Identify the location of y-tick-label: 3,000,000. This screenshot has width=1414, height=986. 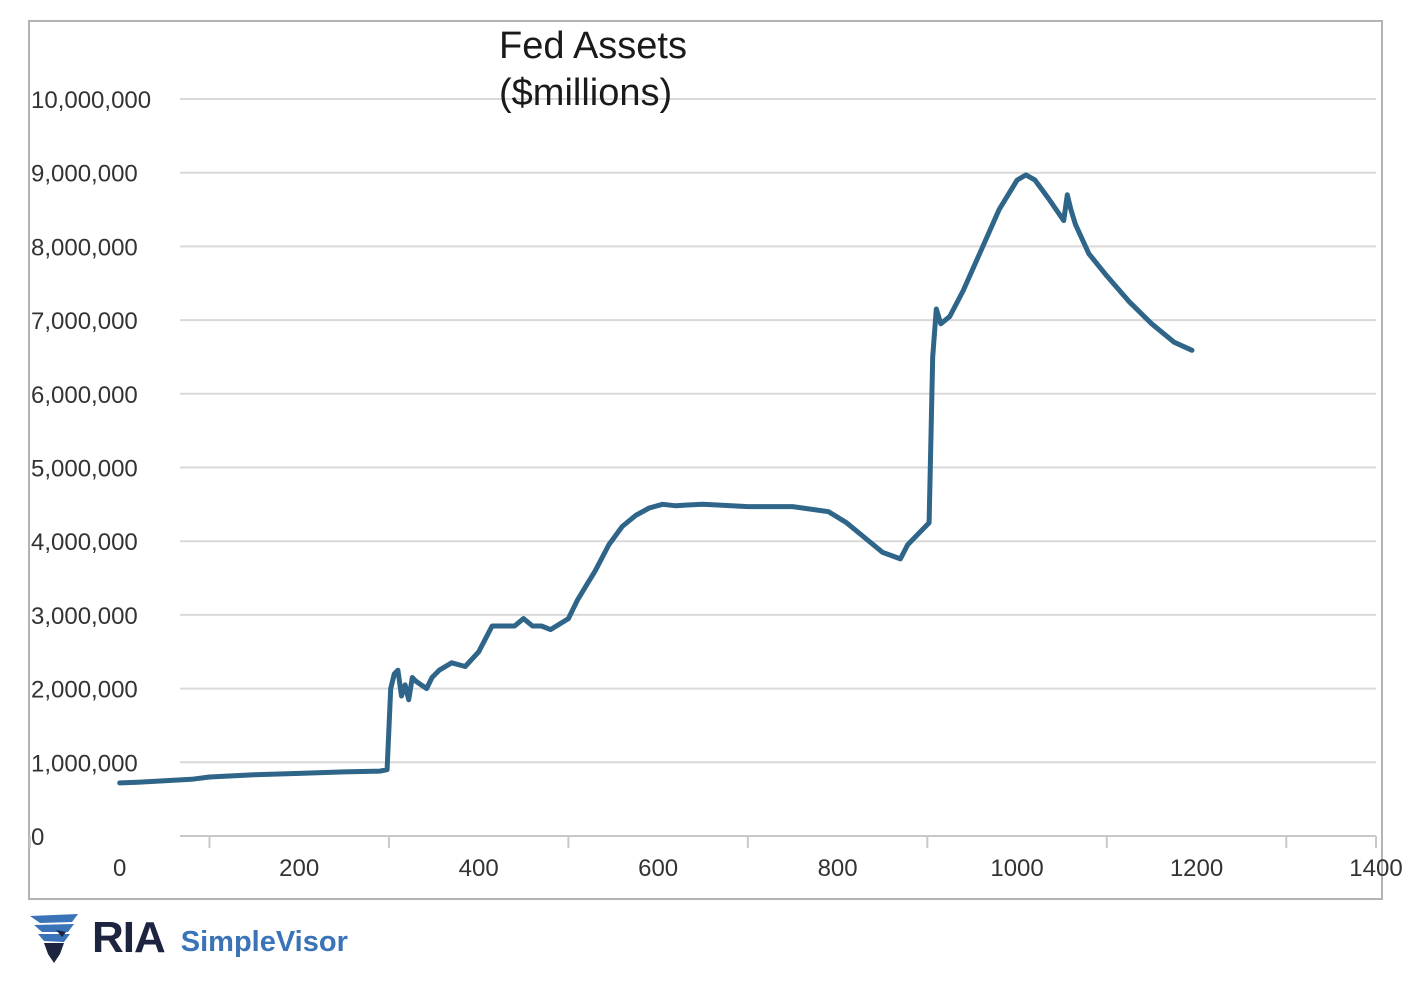
(84, 616).